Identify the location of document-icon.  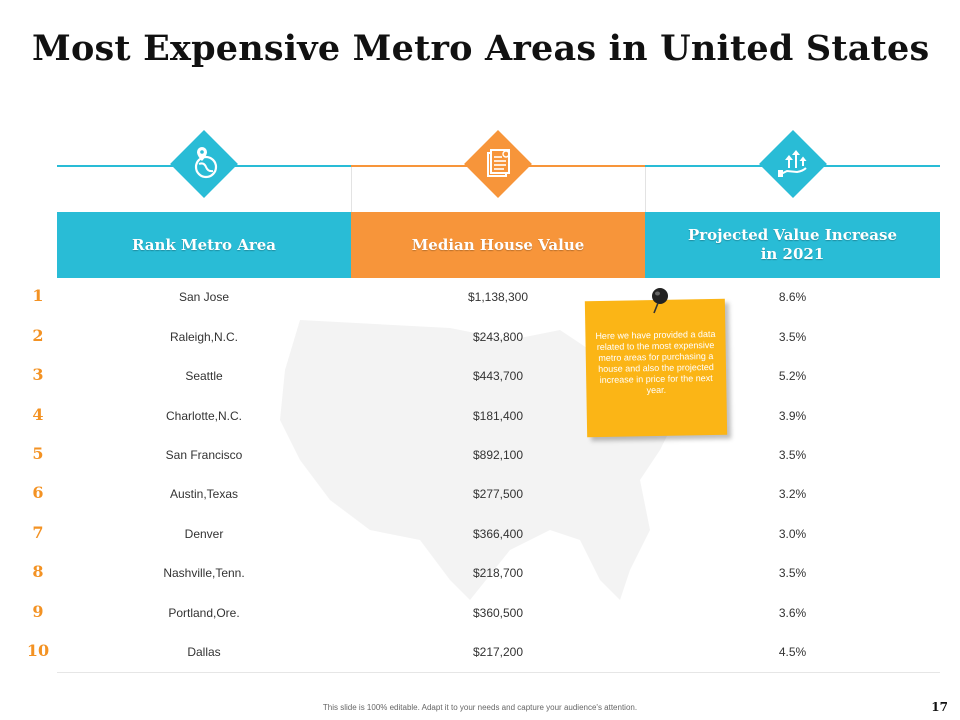
(498, 163).